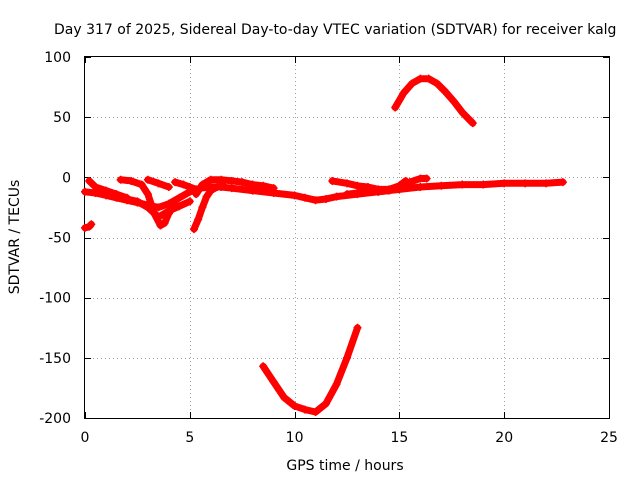 The height and width of the screenshot is (480, 640). What do you see at coordinates (59, 239) in the screenshot?
I see `y-tick-label: -50` at bounding box center [59, 239].